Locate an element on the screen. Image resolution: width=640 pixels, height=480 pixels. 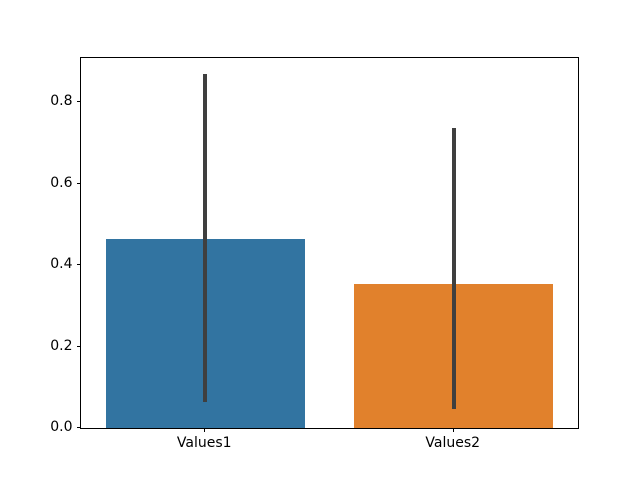
y-tick-label: 0.2 is located at coordinates (61, 345).